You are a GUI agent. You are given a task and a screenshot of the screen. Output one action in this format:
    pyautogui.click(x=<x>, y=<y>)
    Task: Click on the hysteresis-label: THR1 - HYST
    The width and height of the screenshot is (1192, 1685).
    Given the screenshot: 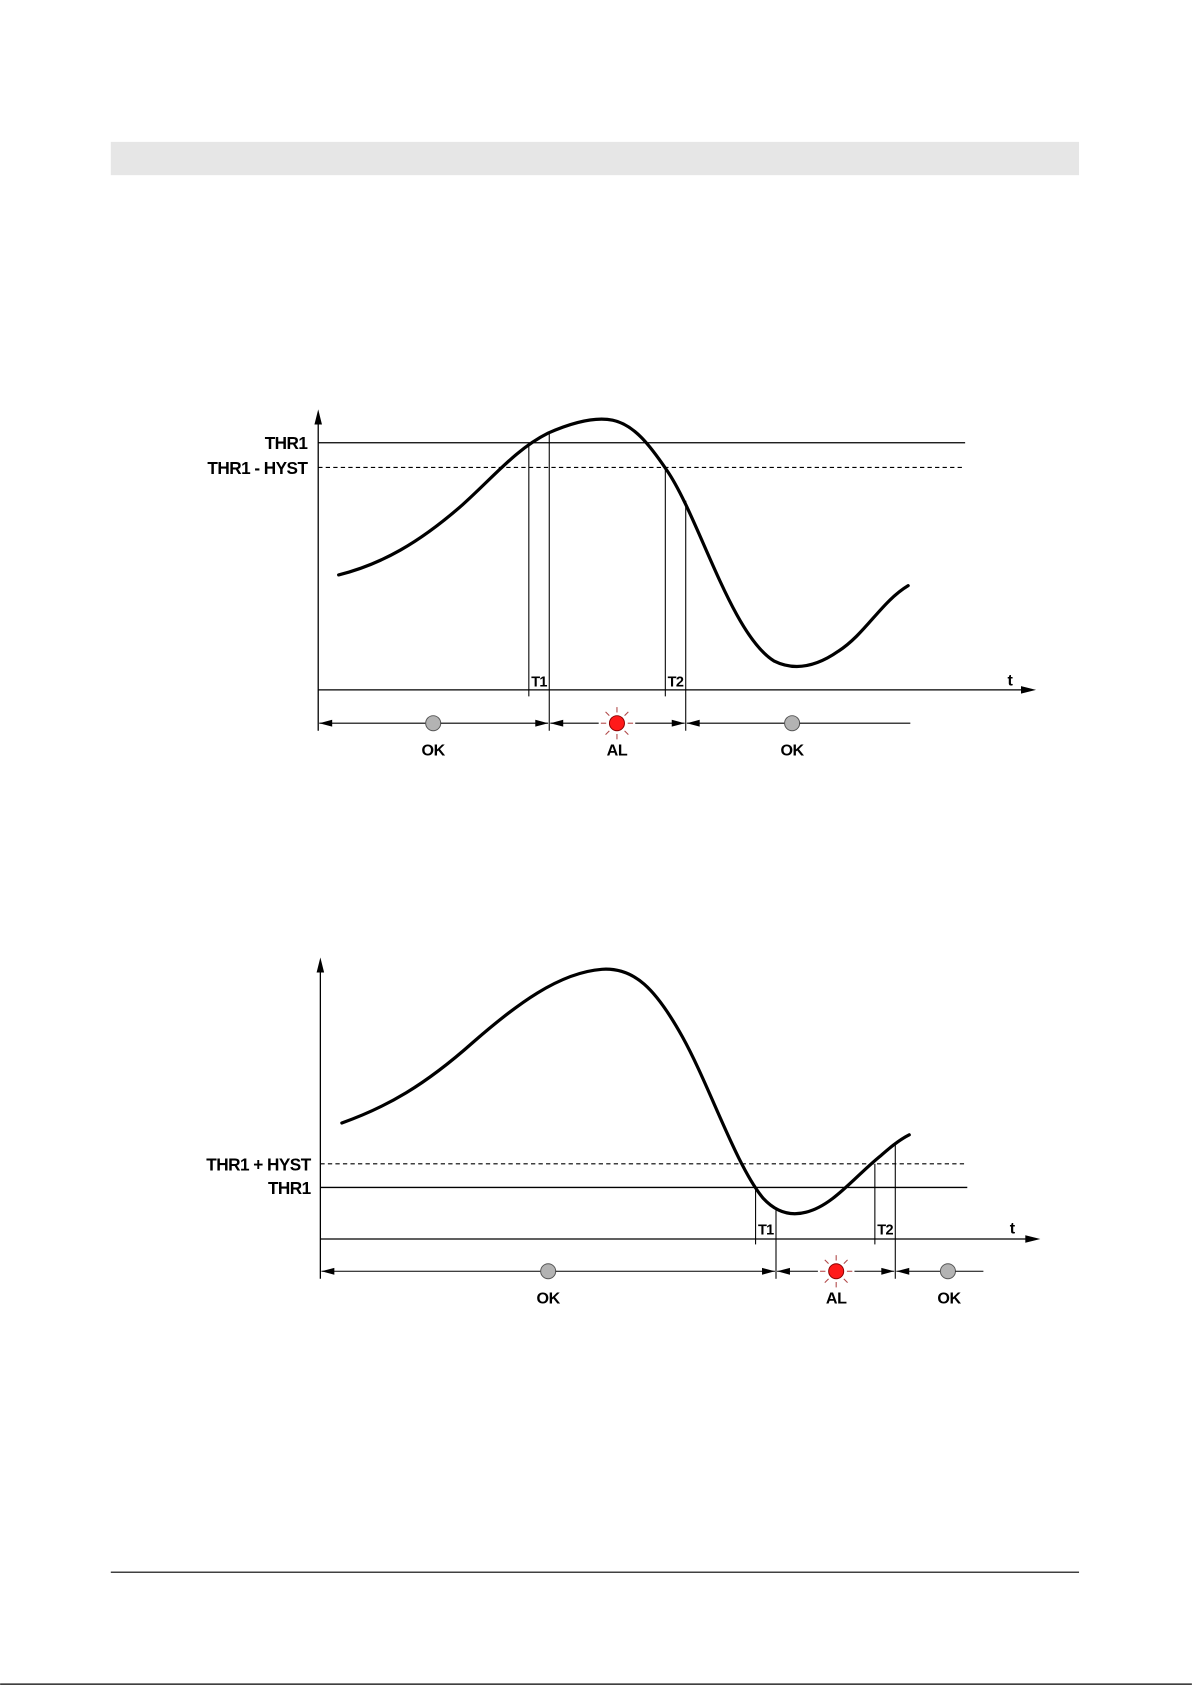 What is the action you would take?
    pyautogui.click(x=257, y=468)
    